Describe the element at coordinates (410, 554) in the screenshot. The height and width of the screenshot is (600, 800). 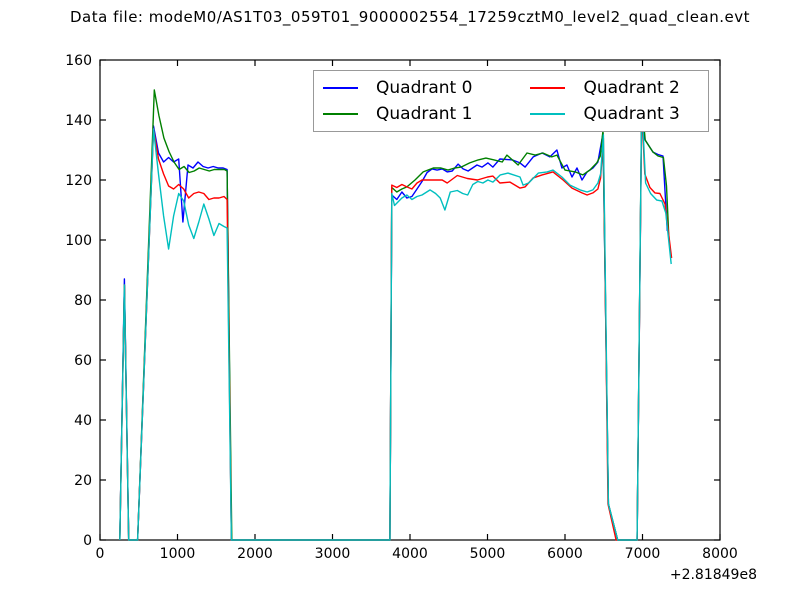
I see `x-tick-label: 4000` at that location.